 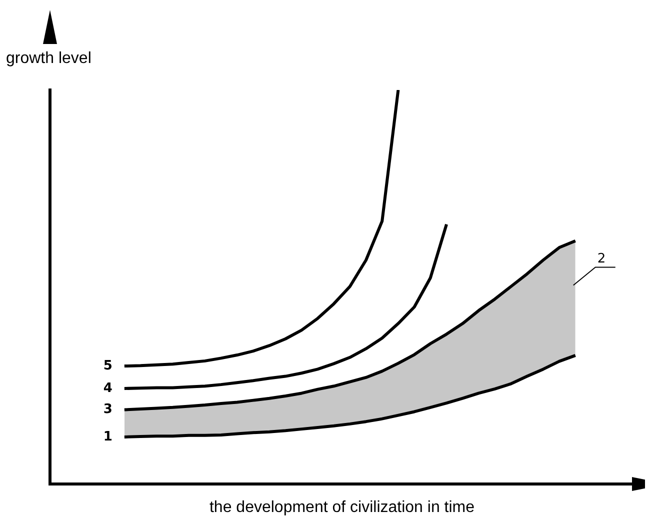 I want to click on series-label: 1, so click(x=107, y=436).